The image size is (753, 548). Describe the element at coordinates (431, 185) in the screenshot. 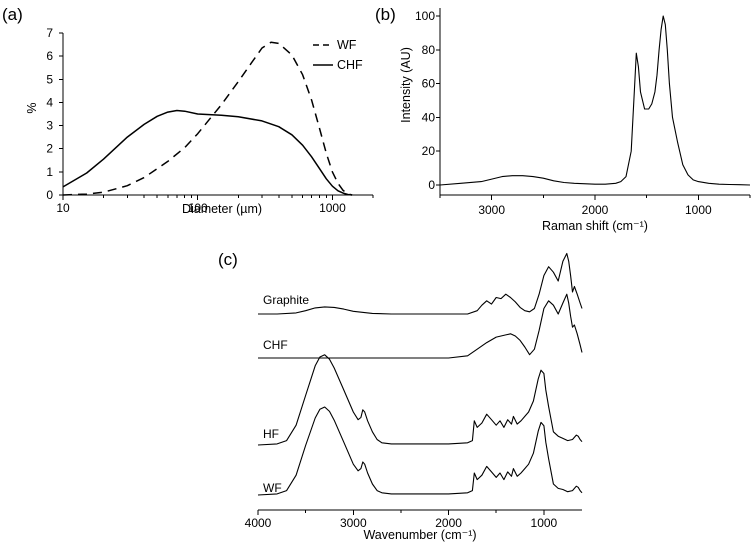

I see `panel-b-y-tick-label: 0` at that location.